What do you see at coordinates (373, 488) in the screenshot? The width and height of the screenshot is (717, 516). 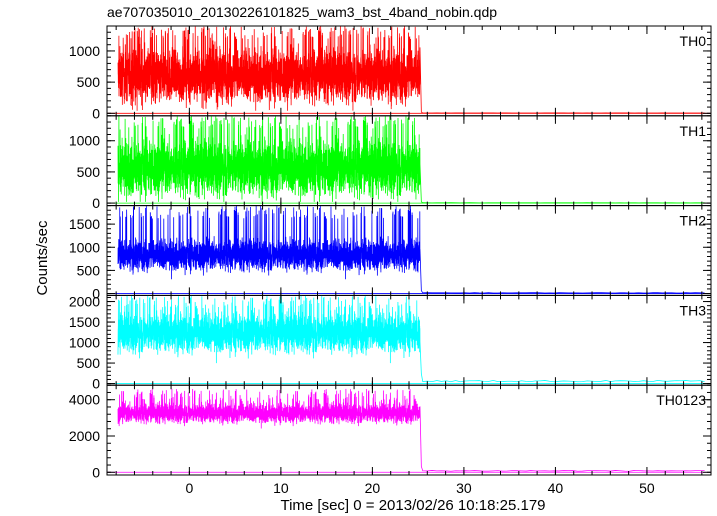 I see `x-tick-label: 20` at bounding box center [373, 488].